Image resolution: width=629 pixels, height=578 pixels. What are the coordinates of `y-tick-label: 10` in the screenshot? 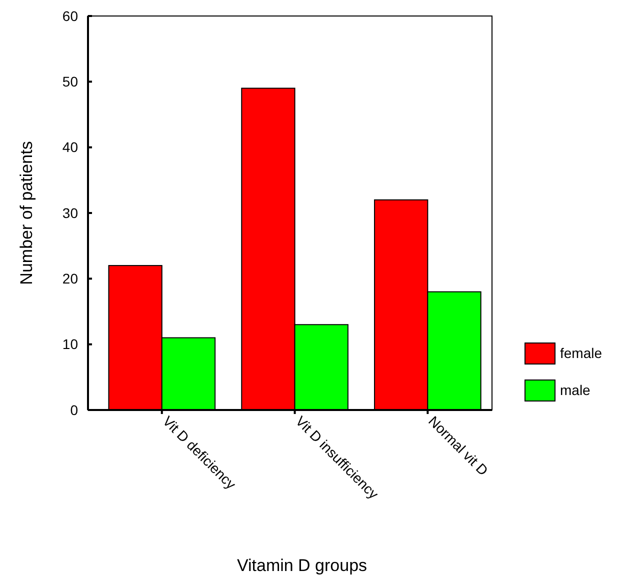 It's located at (70, 344).